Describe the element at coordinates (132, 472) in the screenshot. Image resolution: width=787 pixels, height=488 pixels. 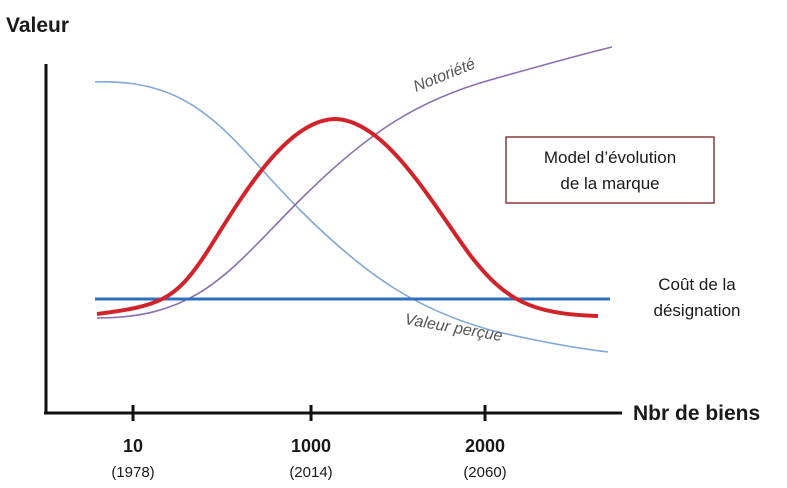
I see `x-tick-sublabel: (1978)` at that location.